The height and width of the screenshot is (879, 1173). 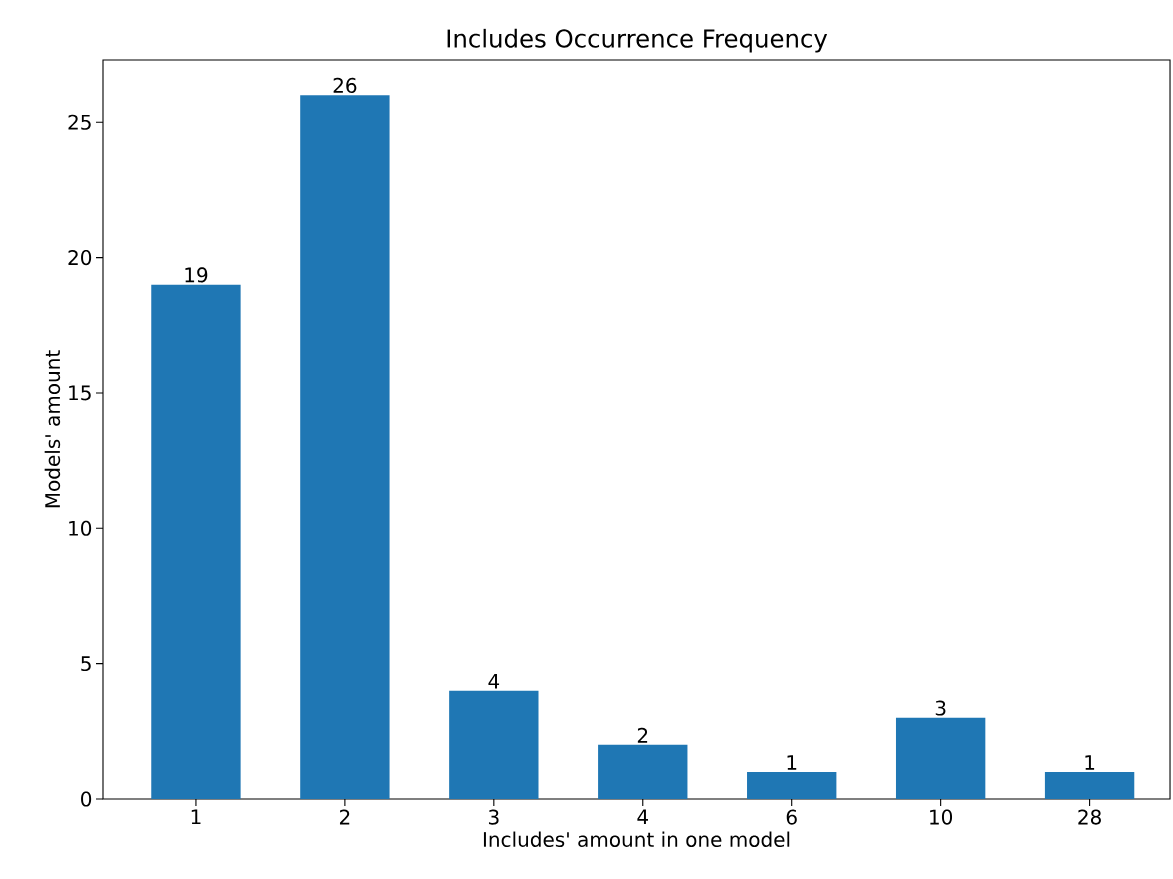 I want to click on y-axis-title: Models' amount, so click(x=52, y=429).